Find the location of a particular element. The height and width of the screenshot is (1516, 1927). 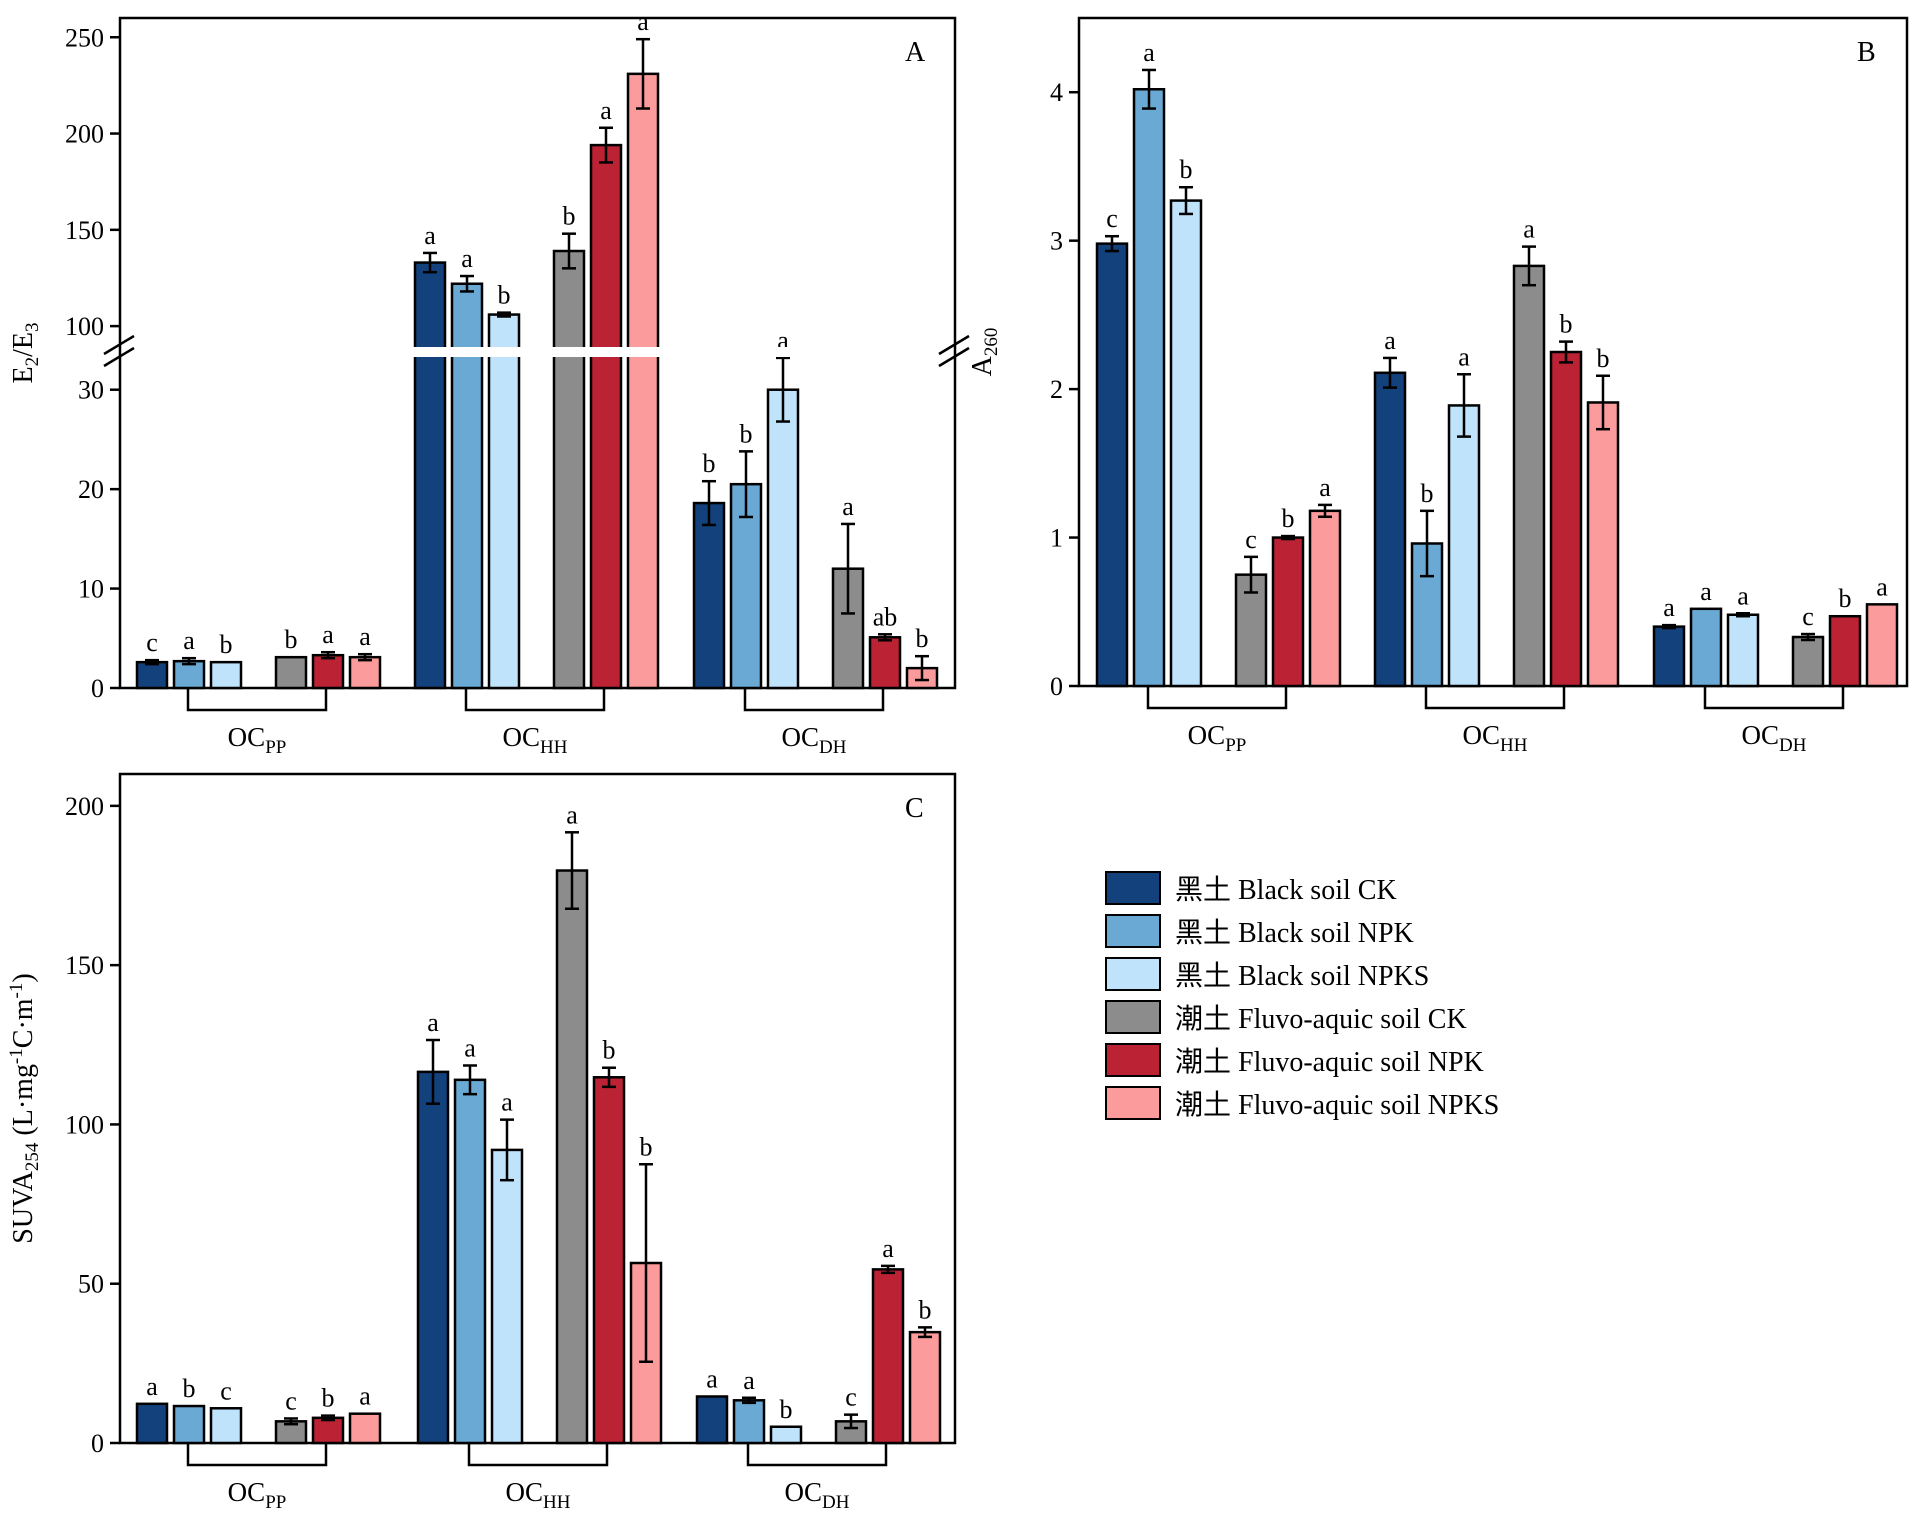

y-tick-label: 30 is located at coordinates (91, 390).